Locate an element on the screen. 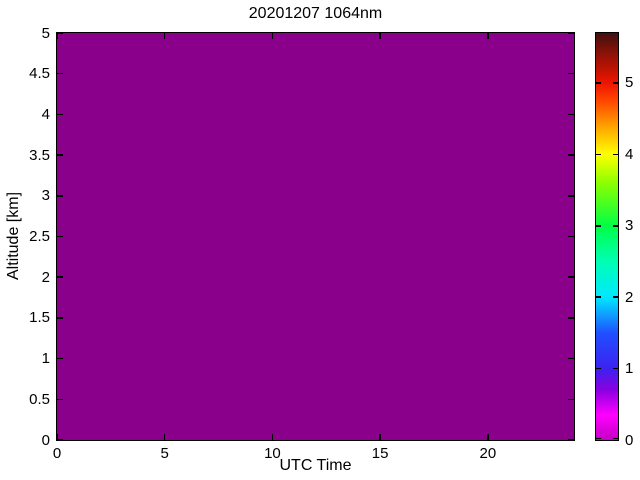 Image resolution: width=640 pixels, height=480 pixels. colorbar is located at coordinates (606, 236).